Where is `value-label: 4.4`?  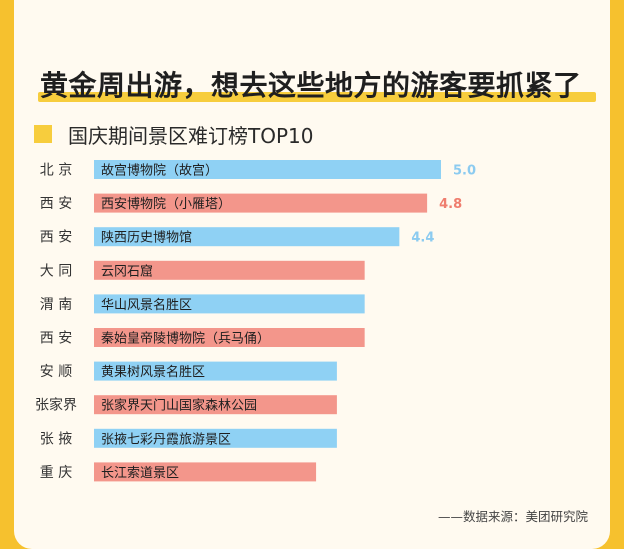 value-label: 4.4 is located at coordinates (422, 238).